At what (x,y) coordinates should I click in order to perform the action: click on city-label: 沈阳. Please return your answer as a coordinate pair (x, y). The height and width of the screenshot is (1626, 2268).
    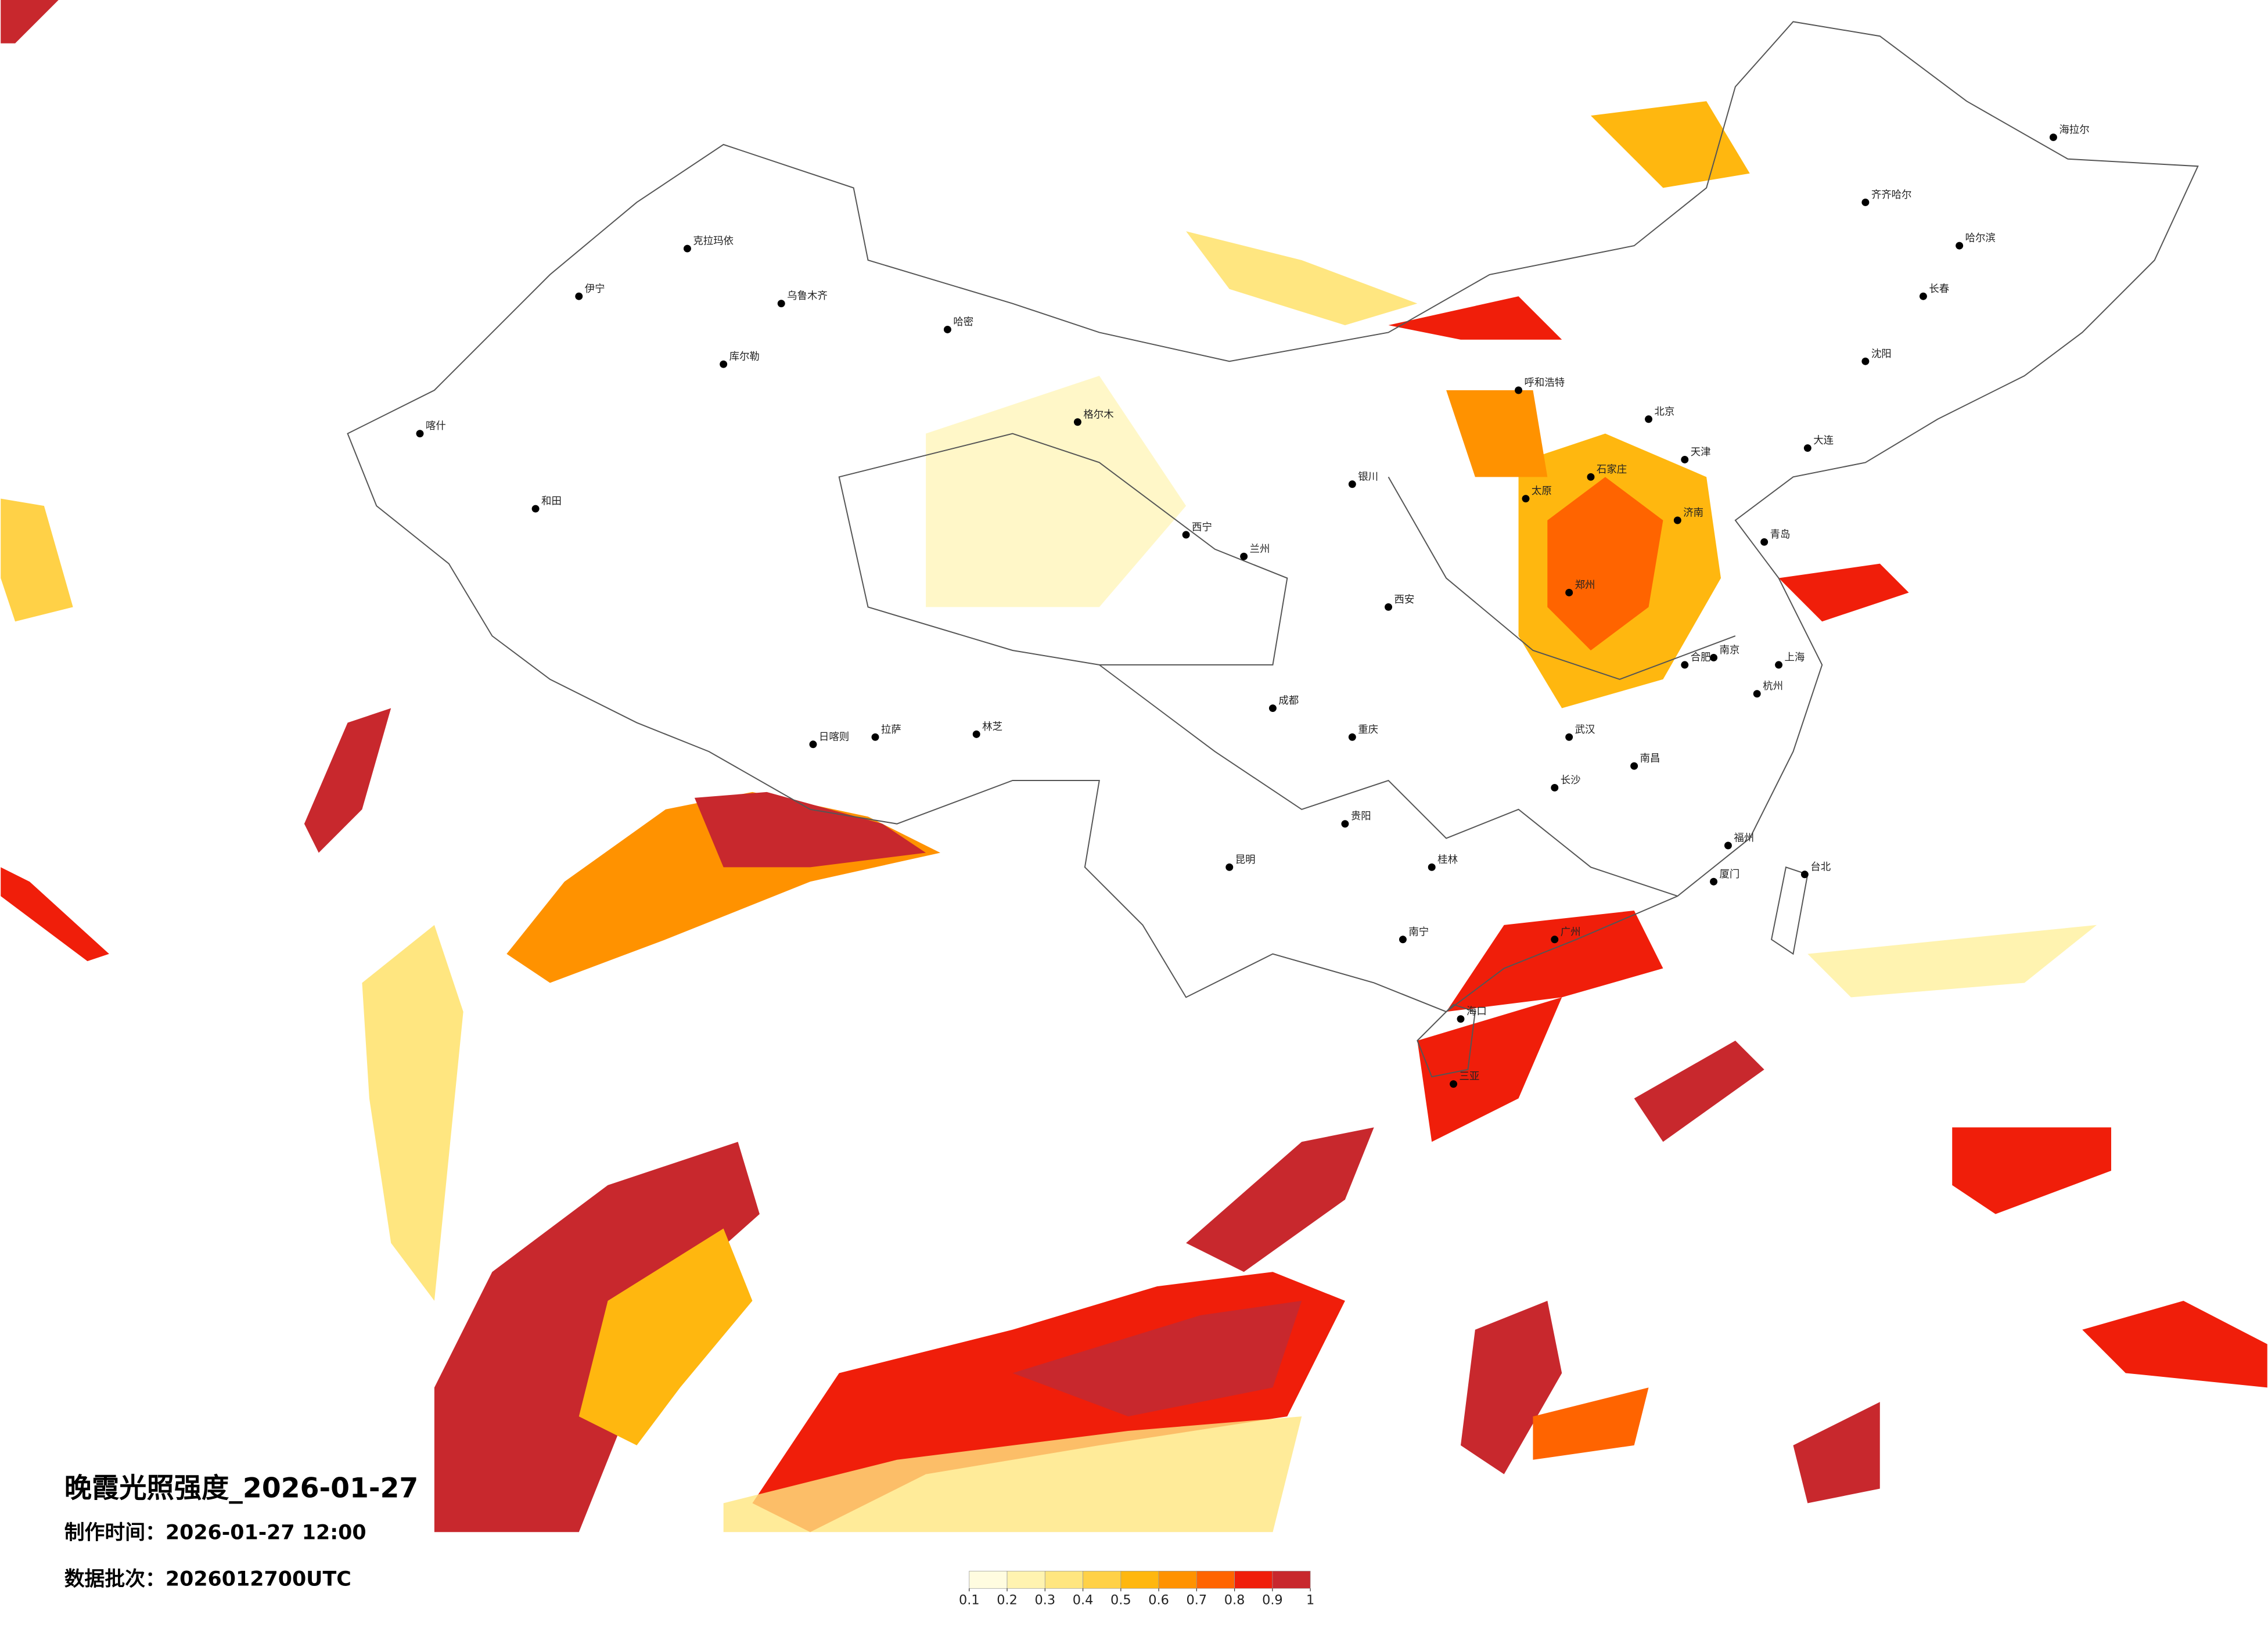
    Looking at the image, I should click on (1881, 354).